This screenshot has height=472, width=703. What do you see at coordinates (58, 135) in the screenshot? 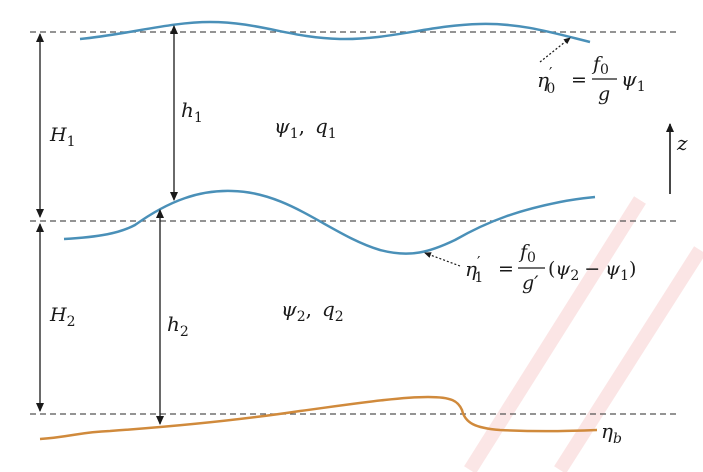
I see `H1-base: H` at bounding box center [58, 135].